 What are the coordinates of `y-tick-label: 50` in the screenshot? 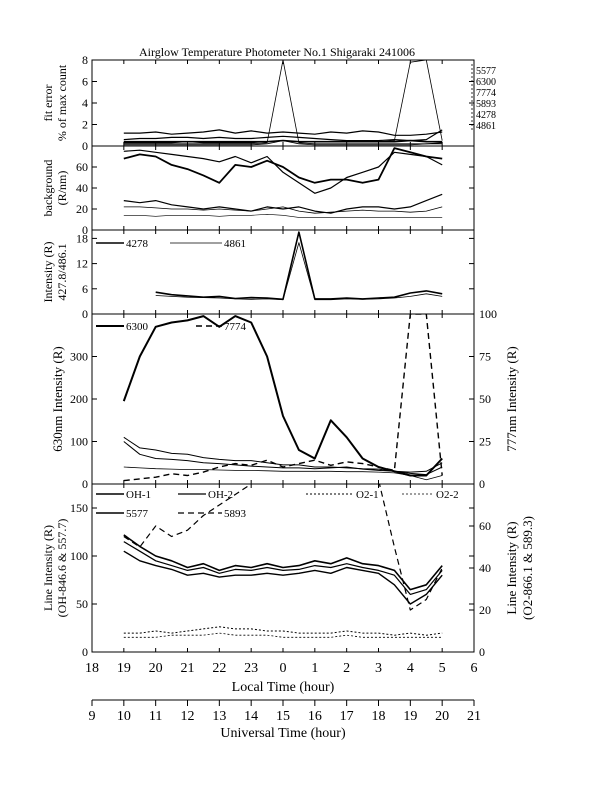 It's located at (82, 604).